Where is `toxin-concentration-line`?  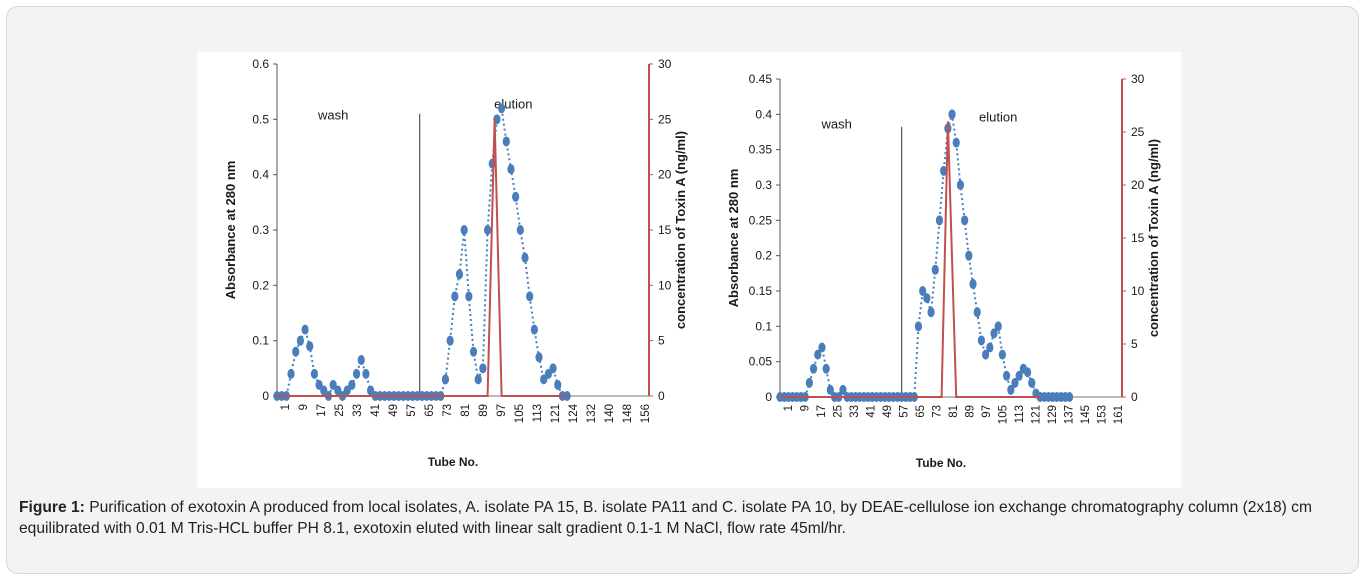
toxin-concentration-line is located at coordinates (910, 259).